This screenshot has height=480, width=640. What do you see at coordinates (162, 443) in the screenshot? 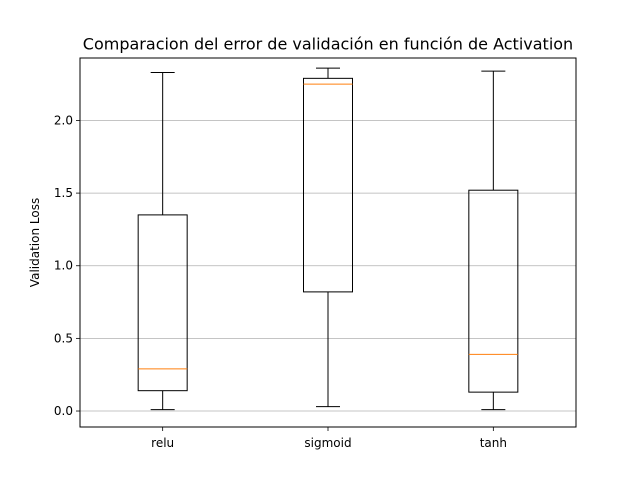
I see `x-tick-label: relu` at bounding box center [162, 443].